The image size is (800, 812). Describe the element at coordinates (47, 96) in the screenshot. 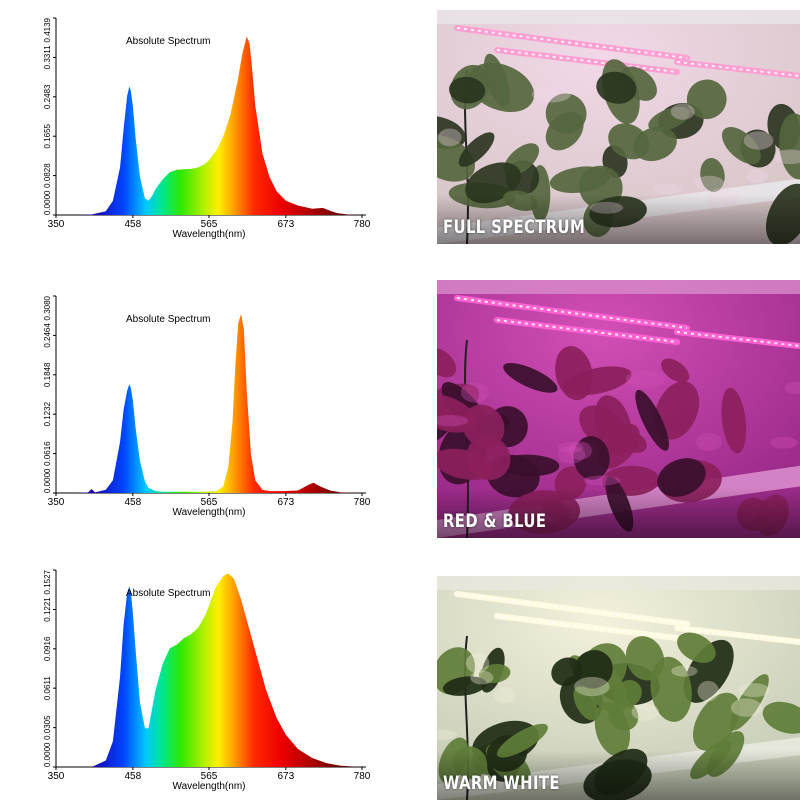

I see `y-tick-label: 0.2483` at that location.